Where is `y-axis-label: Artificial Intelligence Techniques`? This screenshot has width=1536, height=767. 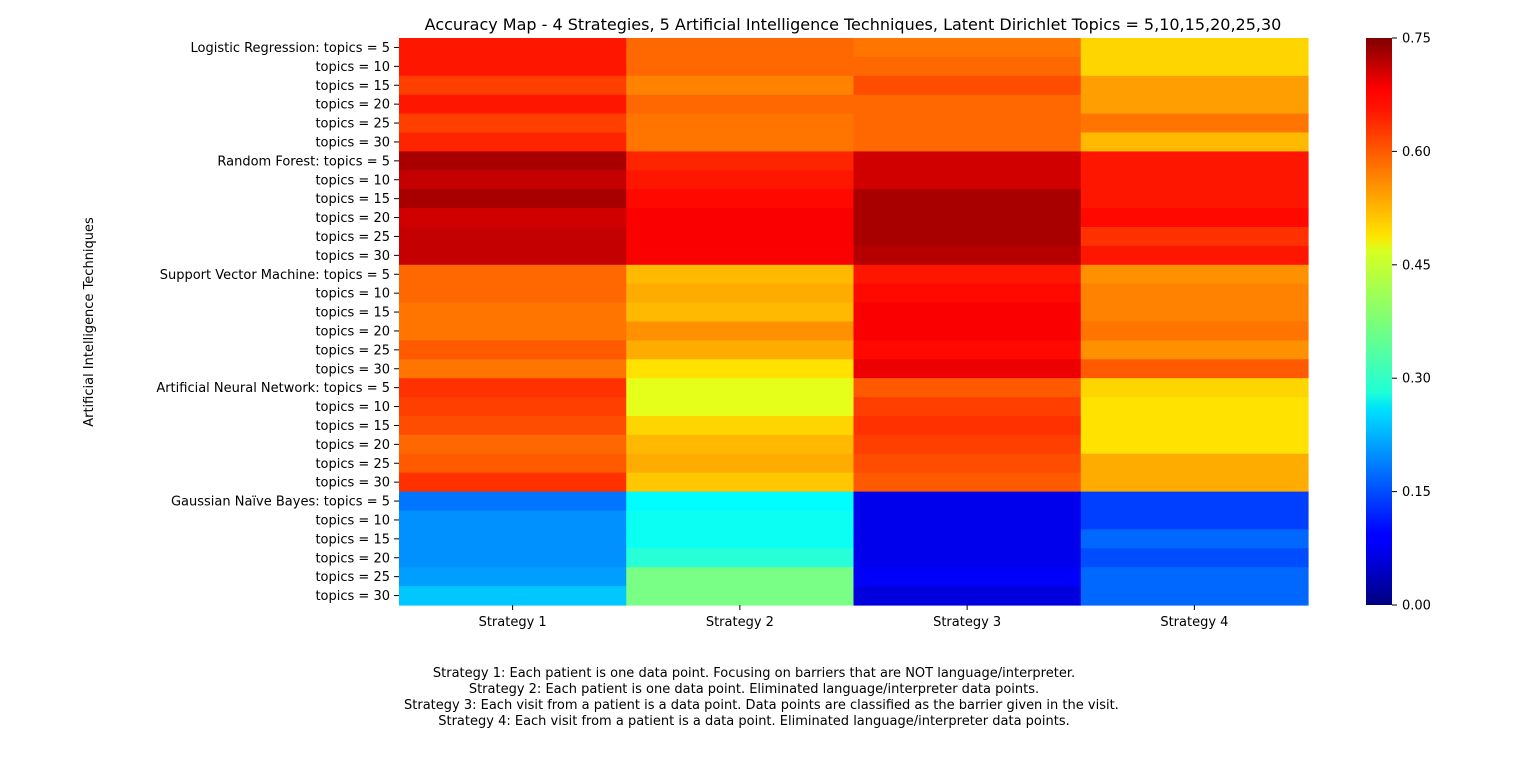
y-axis-label: Artificial Intelligence Techniques is located at coordinates (89, 322).